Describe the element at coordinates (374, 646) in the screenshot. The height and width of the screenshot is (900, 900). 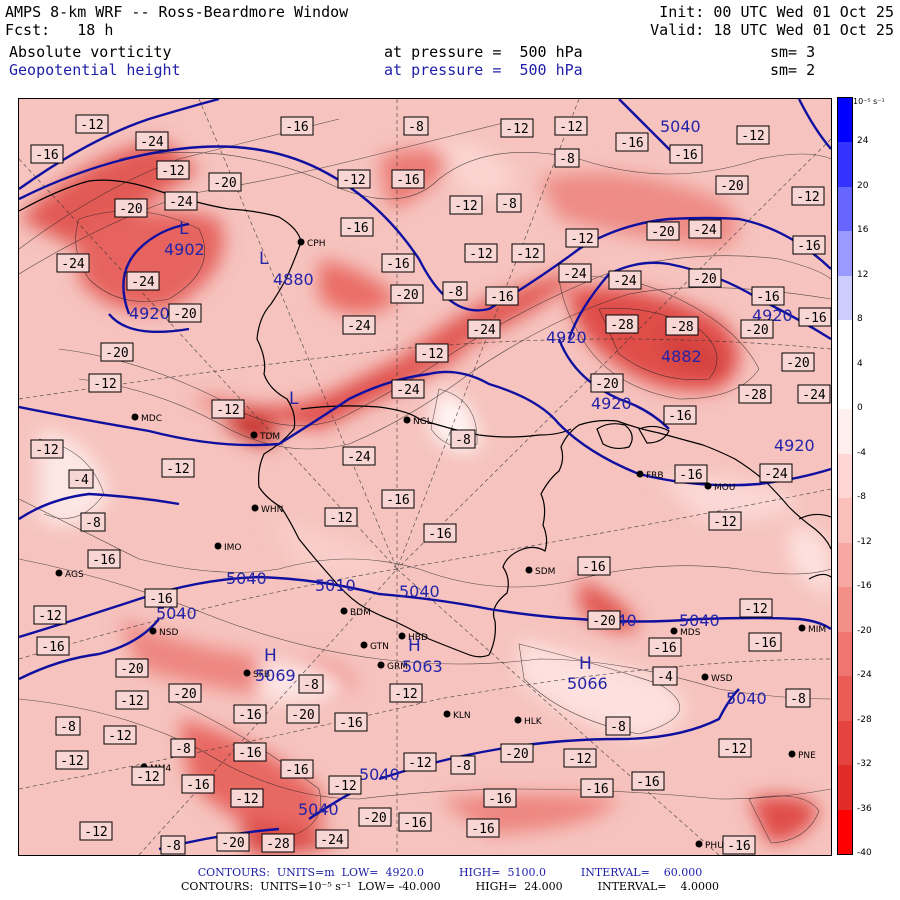
I see `station-gtn: GTN` at that location.